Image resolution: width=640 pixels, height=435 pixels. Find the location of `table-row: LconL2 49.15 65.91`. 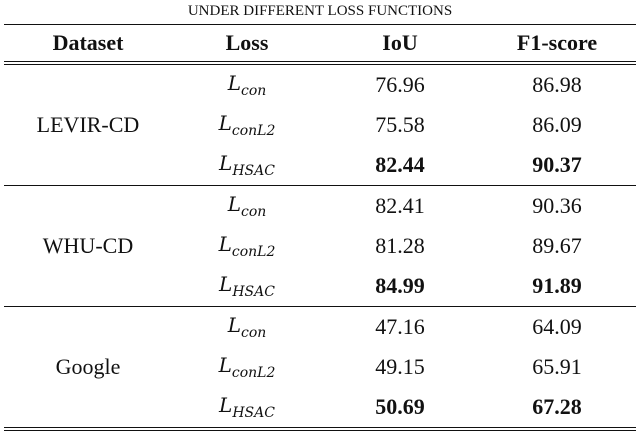

table-row: LconL2 49.15 65.91 is located at coordinates (404, 367).